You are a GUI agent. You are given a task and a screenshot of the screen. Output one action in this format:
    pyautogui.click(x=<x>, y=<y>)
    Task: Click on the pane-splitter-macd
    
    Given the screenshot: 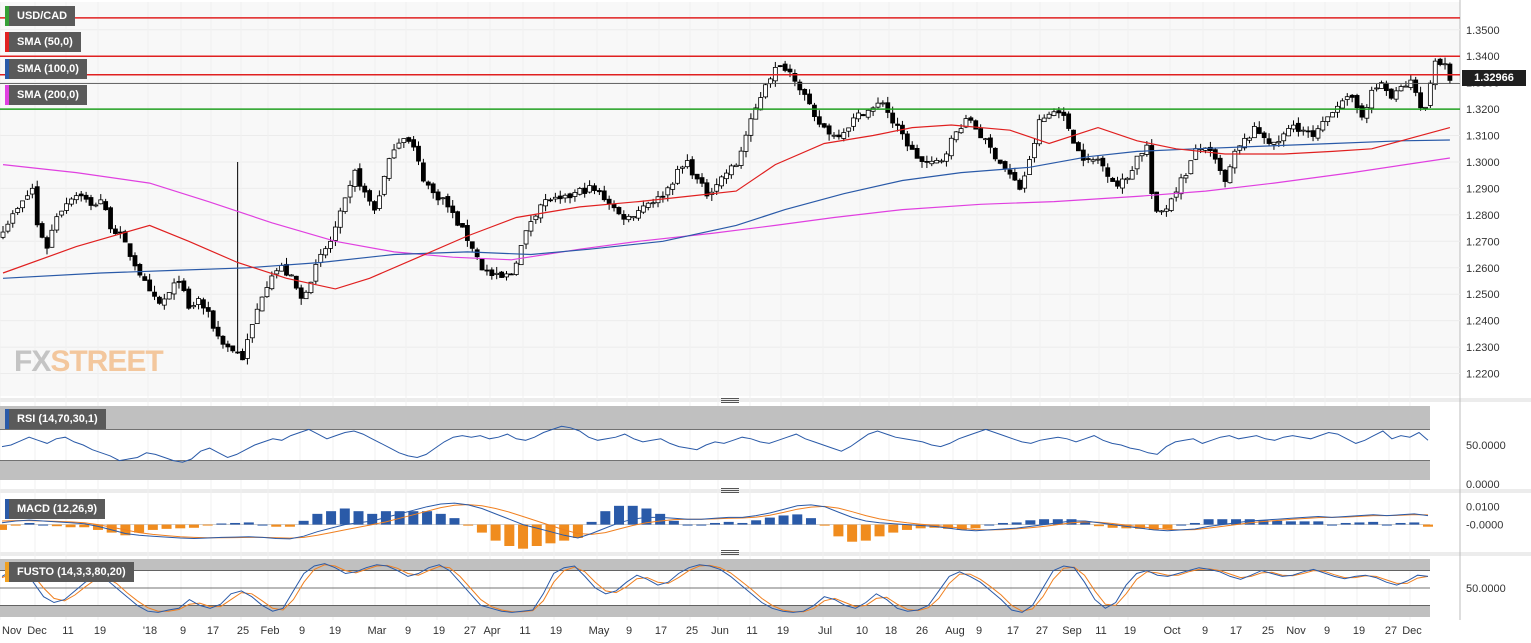 What is the action you would take?
    pyautogui.click(x=730, y=490)
    